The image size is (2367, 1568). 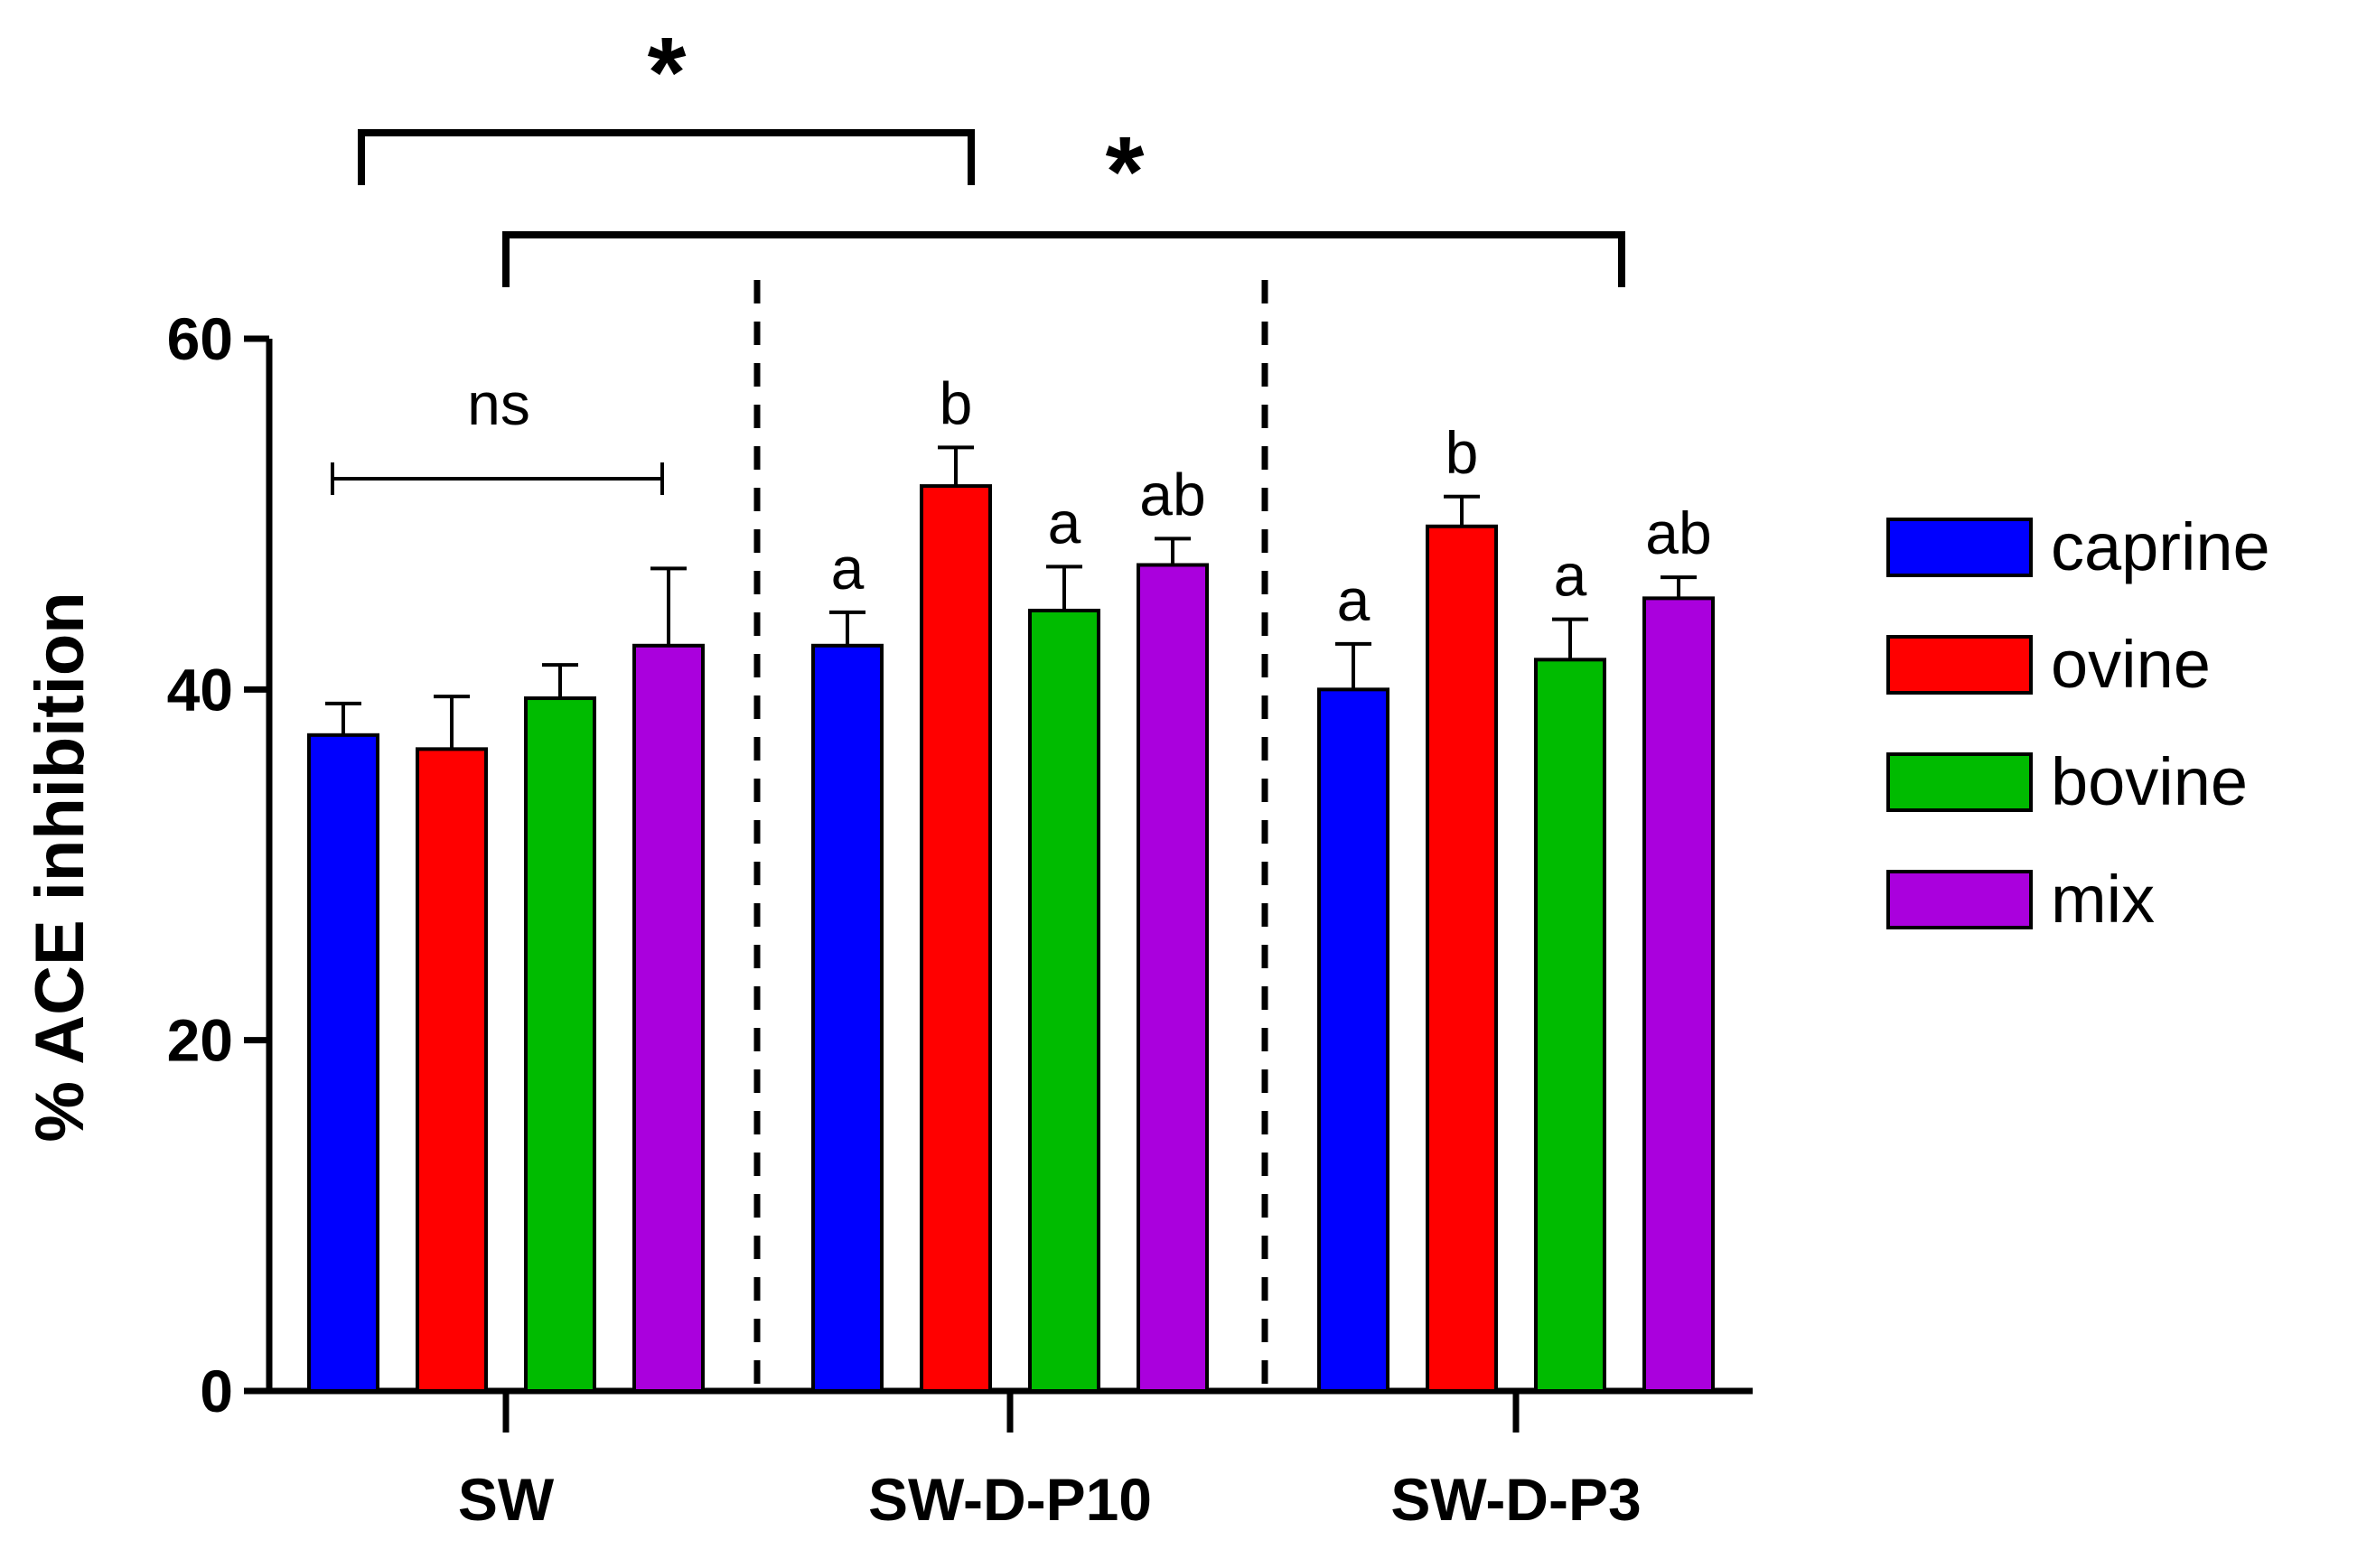 I want to click on ns-label: ns, so click(x=498, y=403).